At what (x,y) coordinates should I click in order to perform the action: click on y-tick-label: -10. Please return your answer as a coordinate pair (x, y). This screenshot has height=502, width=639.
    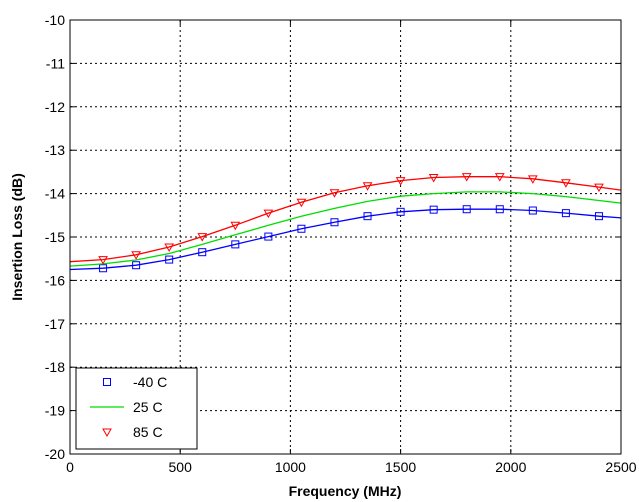
    Looking at the image, I should click on (55, 20).